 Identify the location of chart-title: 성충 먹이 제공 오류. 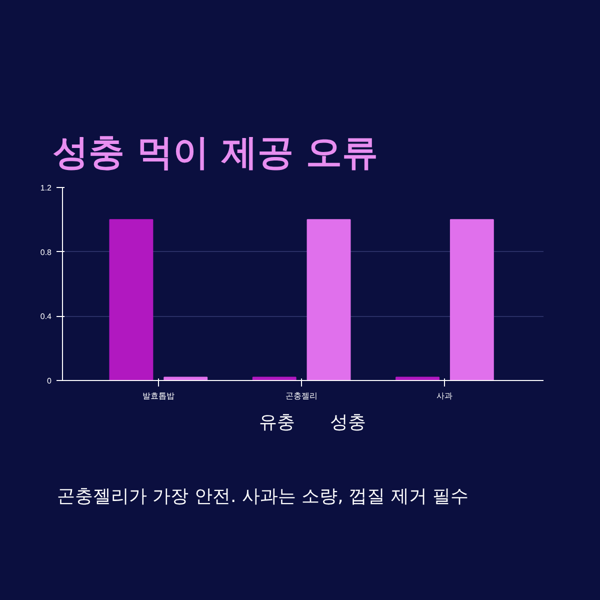
(215, 153).